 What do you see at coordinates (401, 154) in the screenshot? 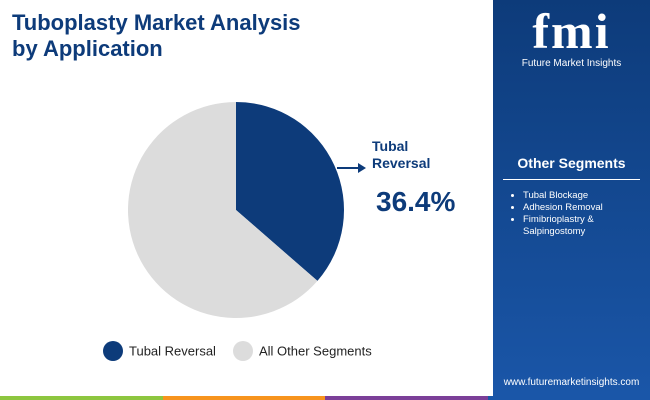
I see `callout-label: Tubal Reversal` at bounding box center [401, 154].